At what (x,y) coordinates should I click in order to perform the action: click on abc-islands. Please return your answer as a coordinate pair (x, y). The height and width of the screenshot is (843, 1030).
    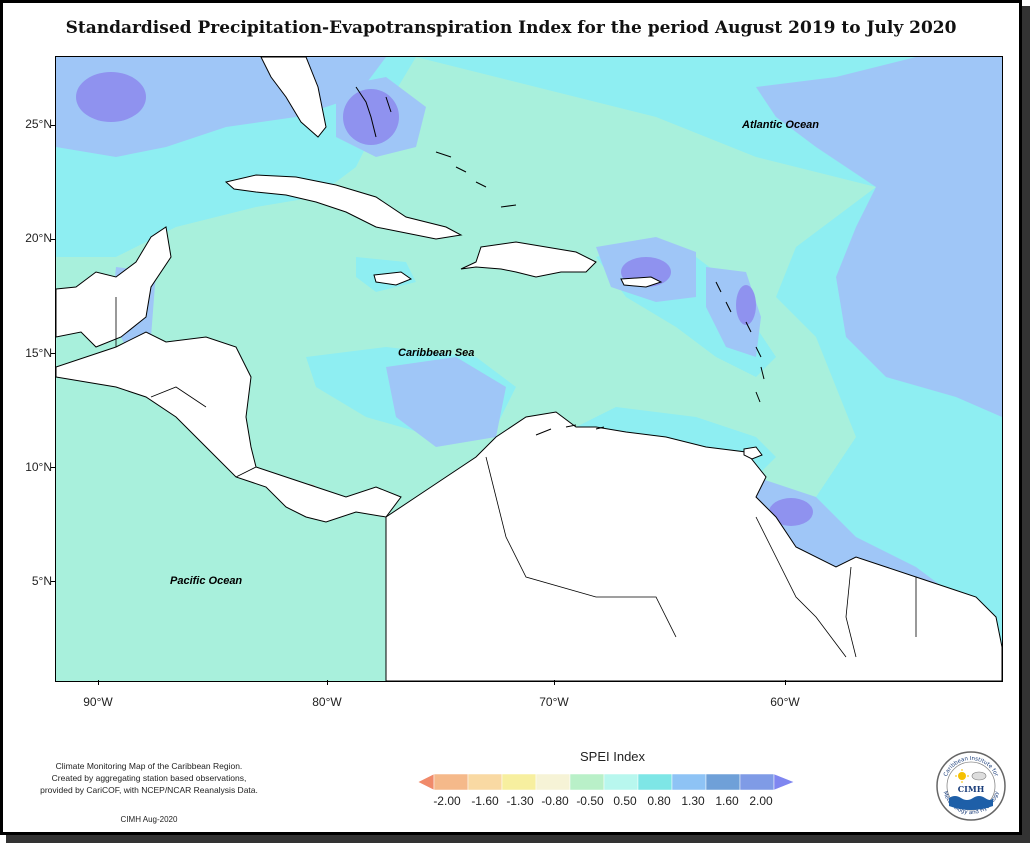
    Looking at the image, I should click on (570, 430).